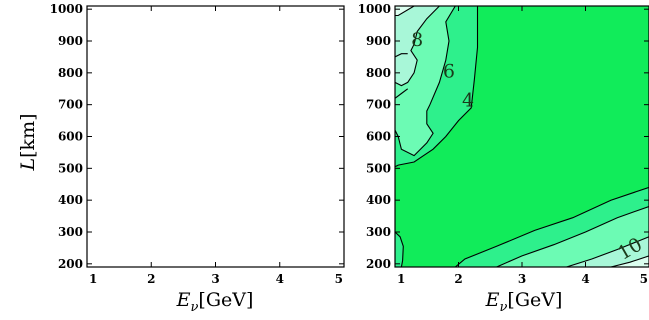 This screenshot has height=320, width=649. What do you see at coordinates (417, 40) in the screenshot?
I see `contour-label-8: 8` at bounding box center [417, 40].